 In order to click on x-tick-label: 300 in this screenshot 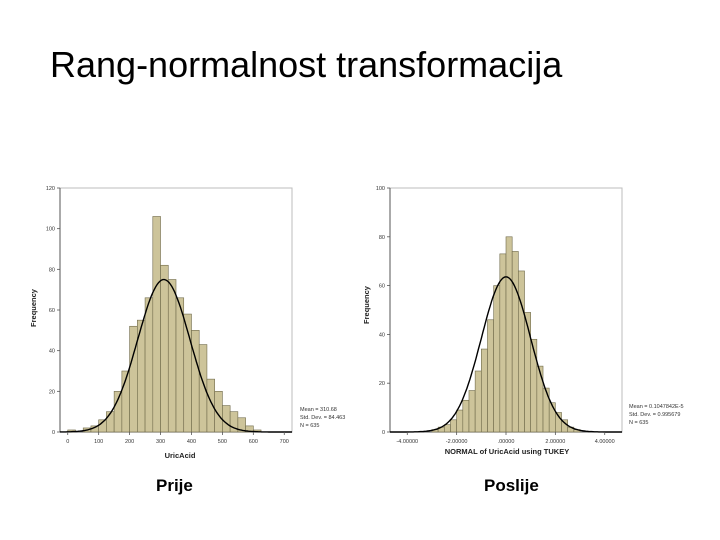, I will do `click(160, 442)`.